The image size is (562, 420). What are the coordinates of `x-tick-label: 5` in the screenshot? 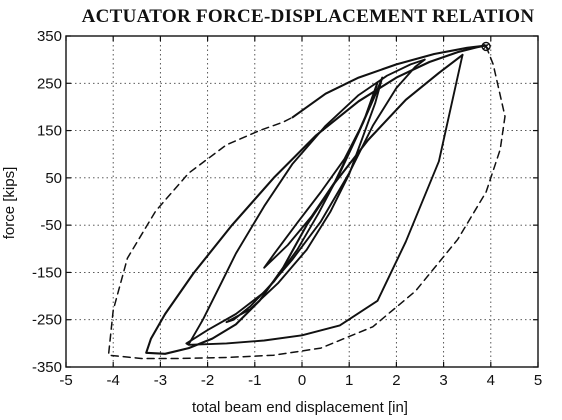 It's located at (538, 380).